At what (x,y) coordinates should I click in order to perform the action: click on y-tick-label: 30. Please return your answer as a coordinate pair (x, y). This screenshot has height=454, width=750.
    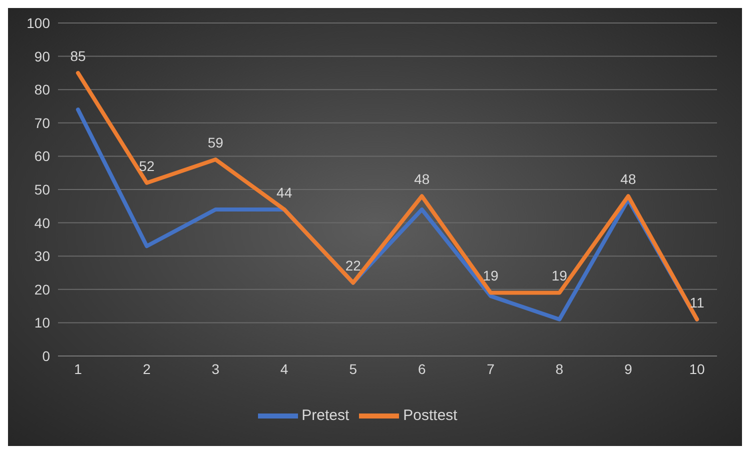
    Looking at the image, I should click on (42, 256).